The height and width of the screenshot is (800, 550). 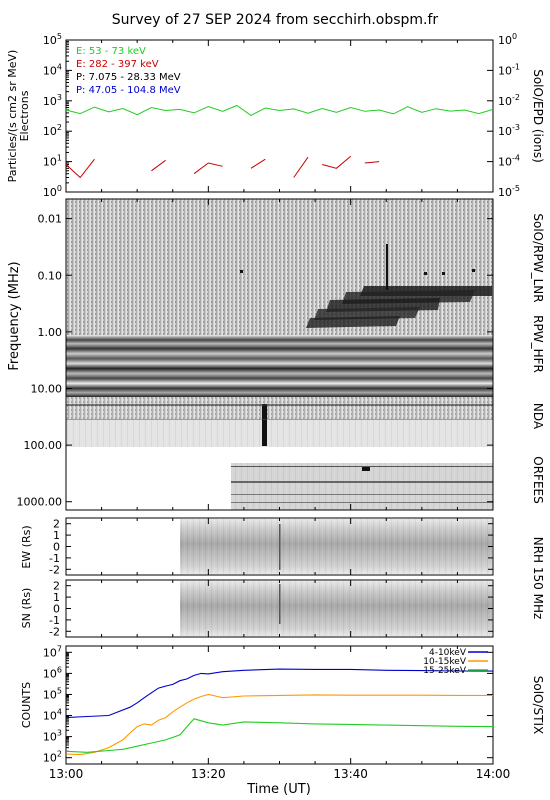 What do you see at coordinates (538, 116) in the screenshot?
I see `epd-right-label: SolO/EPD (ions)` at bounding box center [538, 116].